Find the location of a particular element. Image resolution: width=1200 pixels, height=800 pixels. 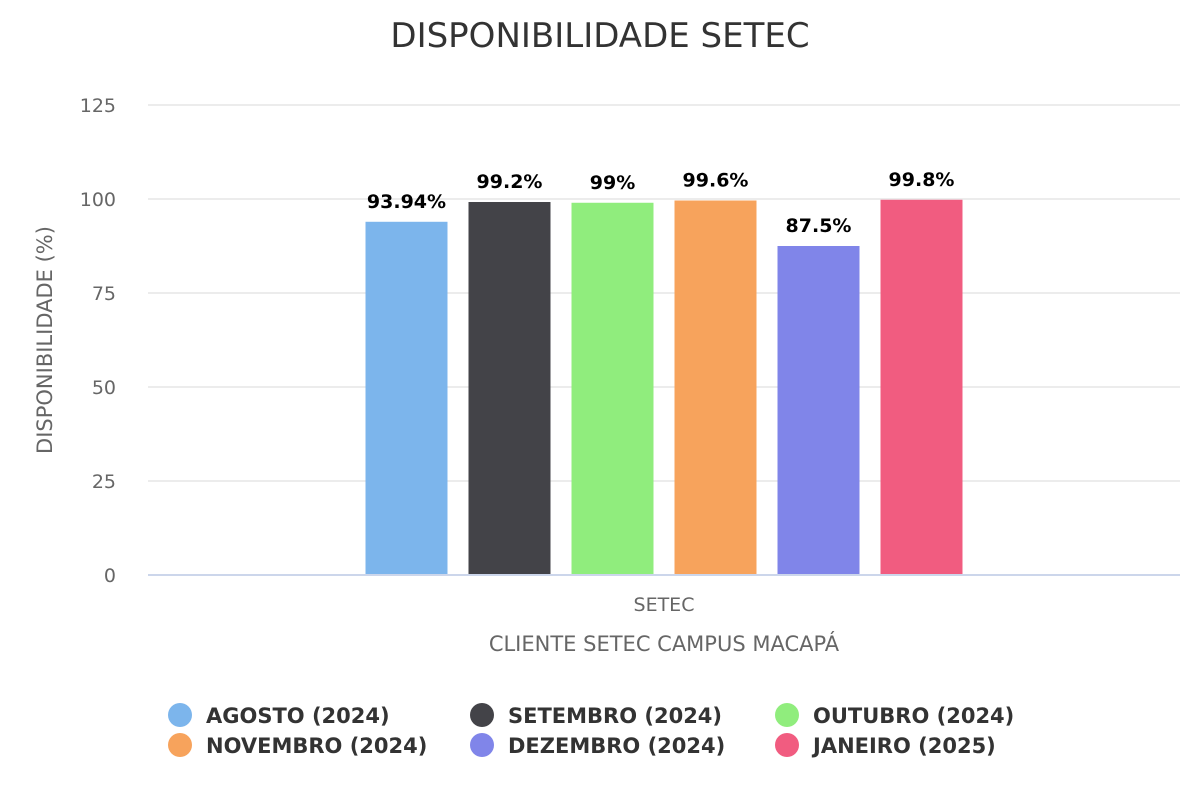

x-axis-categories: SETEC is located at coordinates (664, 605).